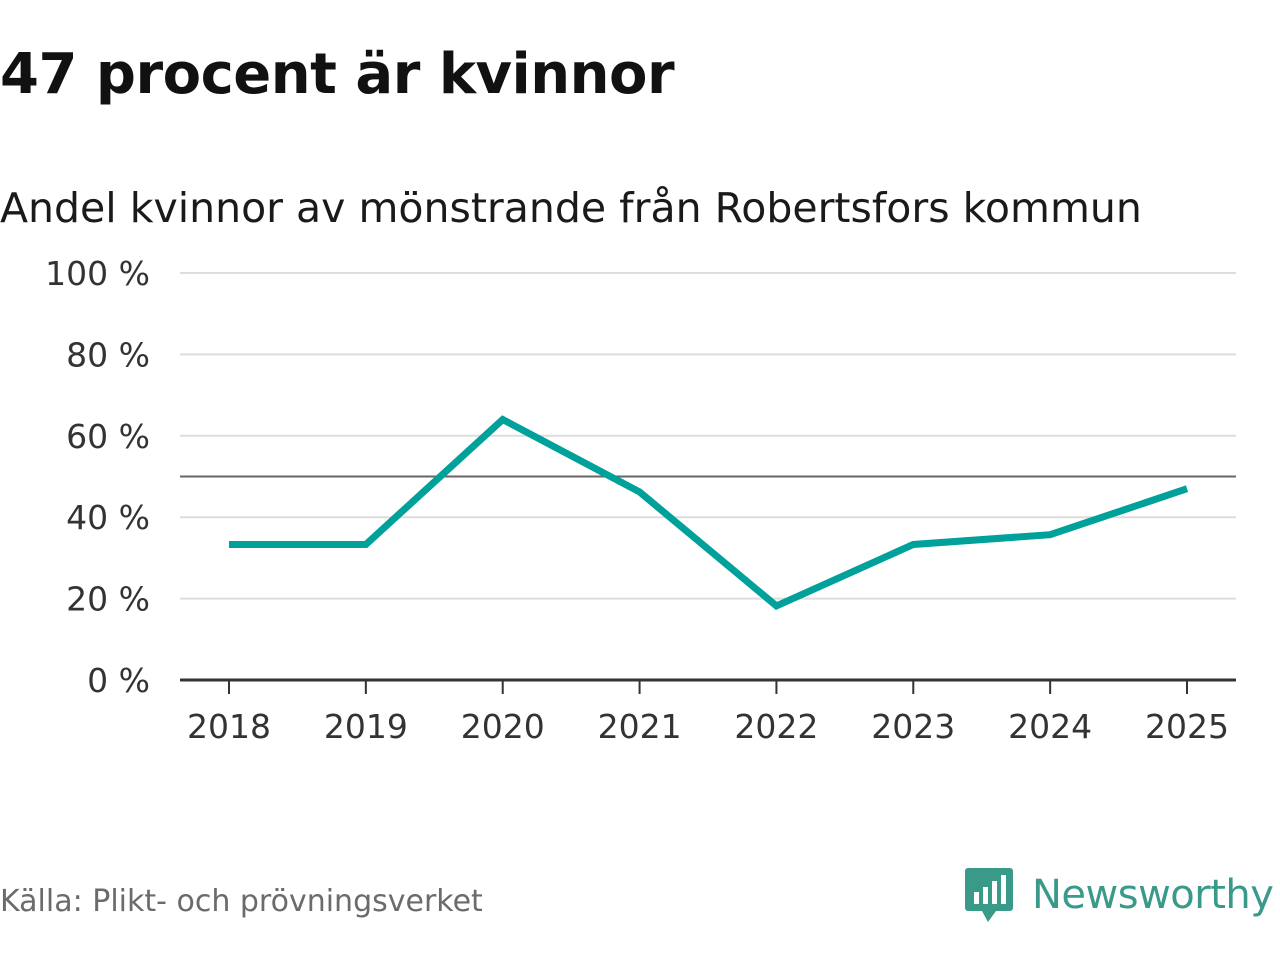  Describe the element at coordinates (118, 680) in the screenshot. I see `y-tick-label: 0 %` at that location.